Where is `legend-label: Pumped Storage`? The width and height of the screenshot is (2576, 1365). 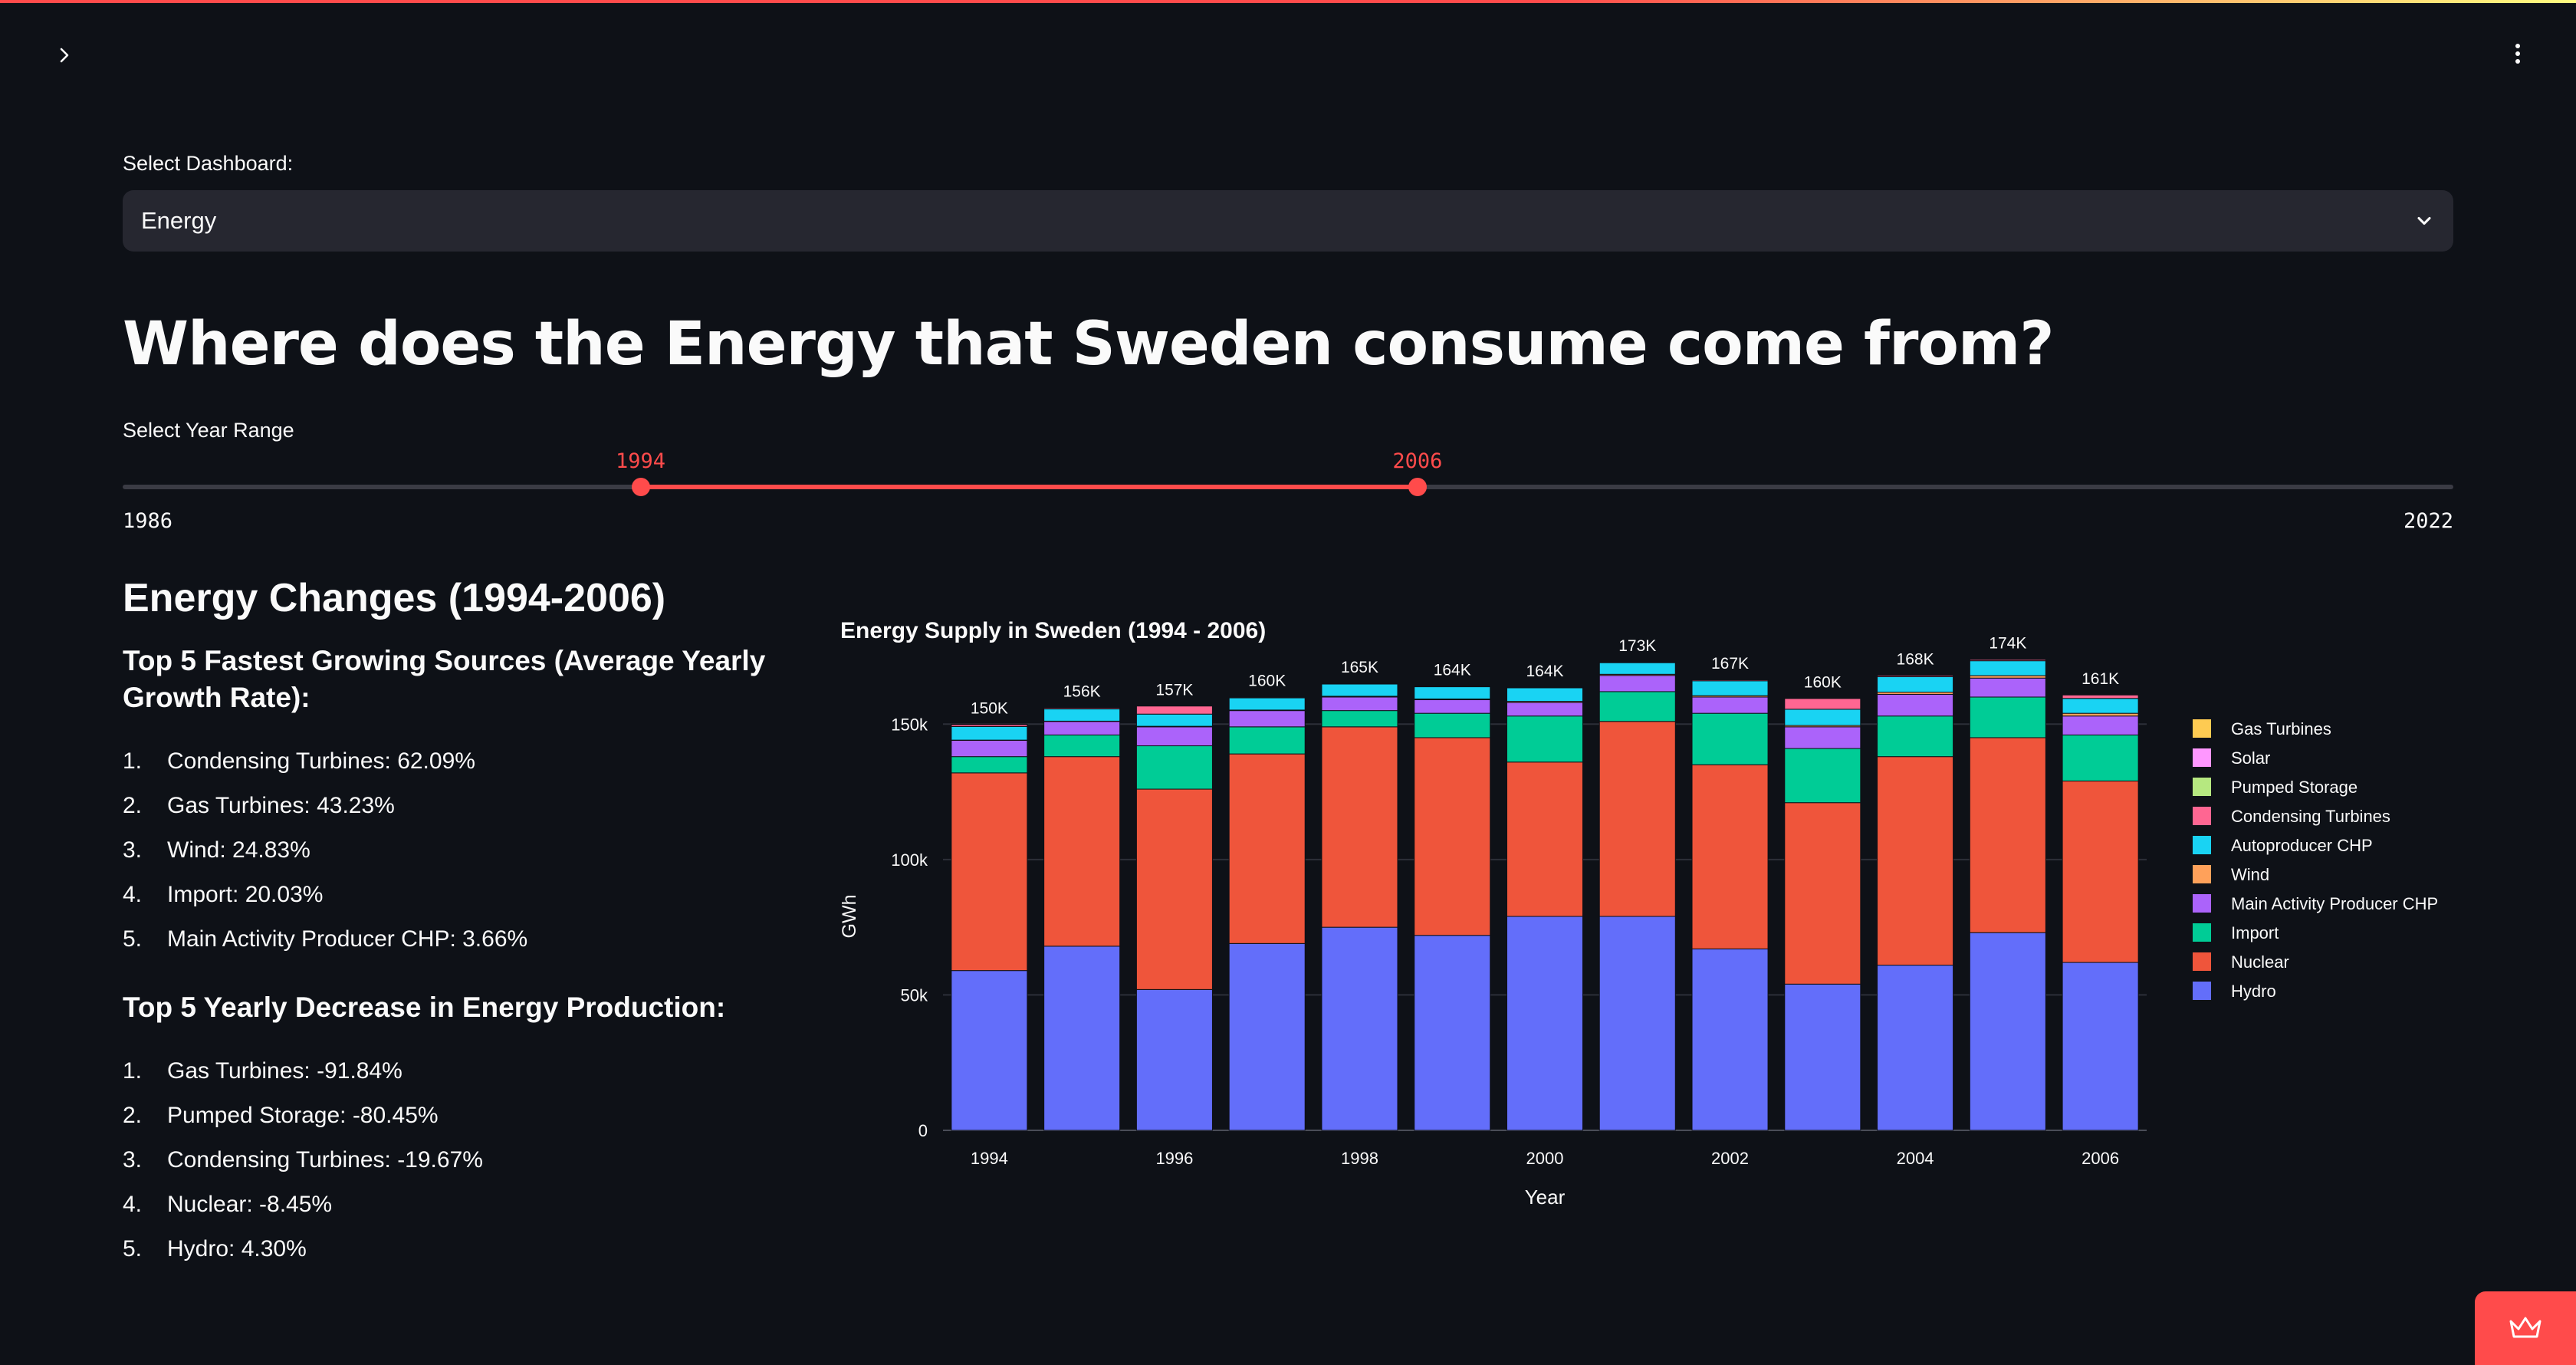
legend-label: Pumped Storage is located at coordinates (2295, 787).